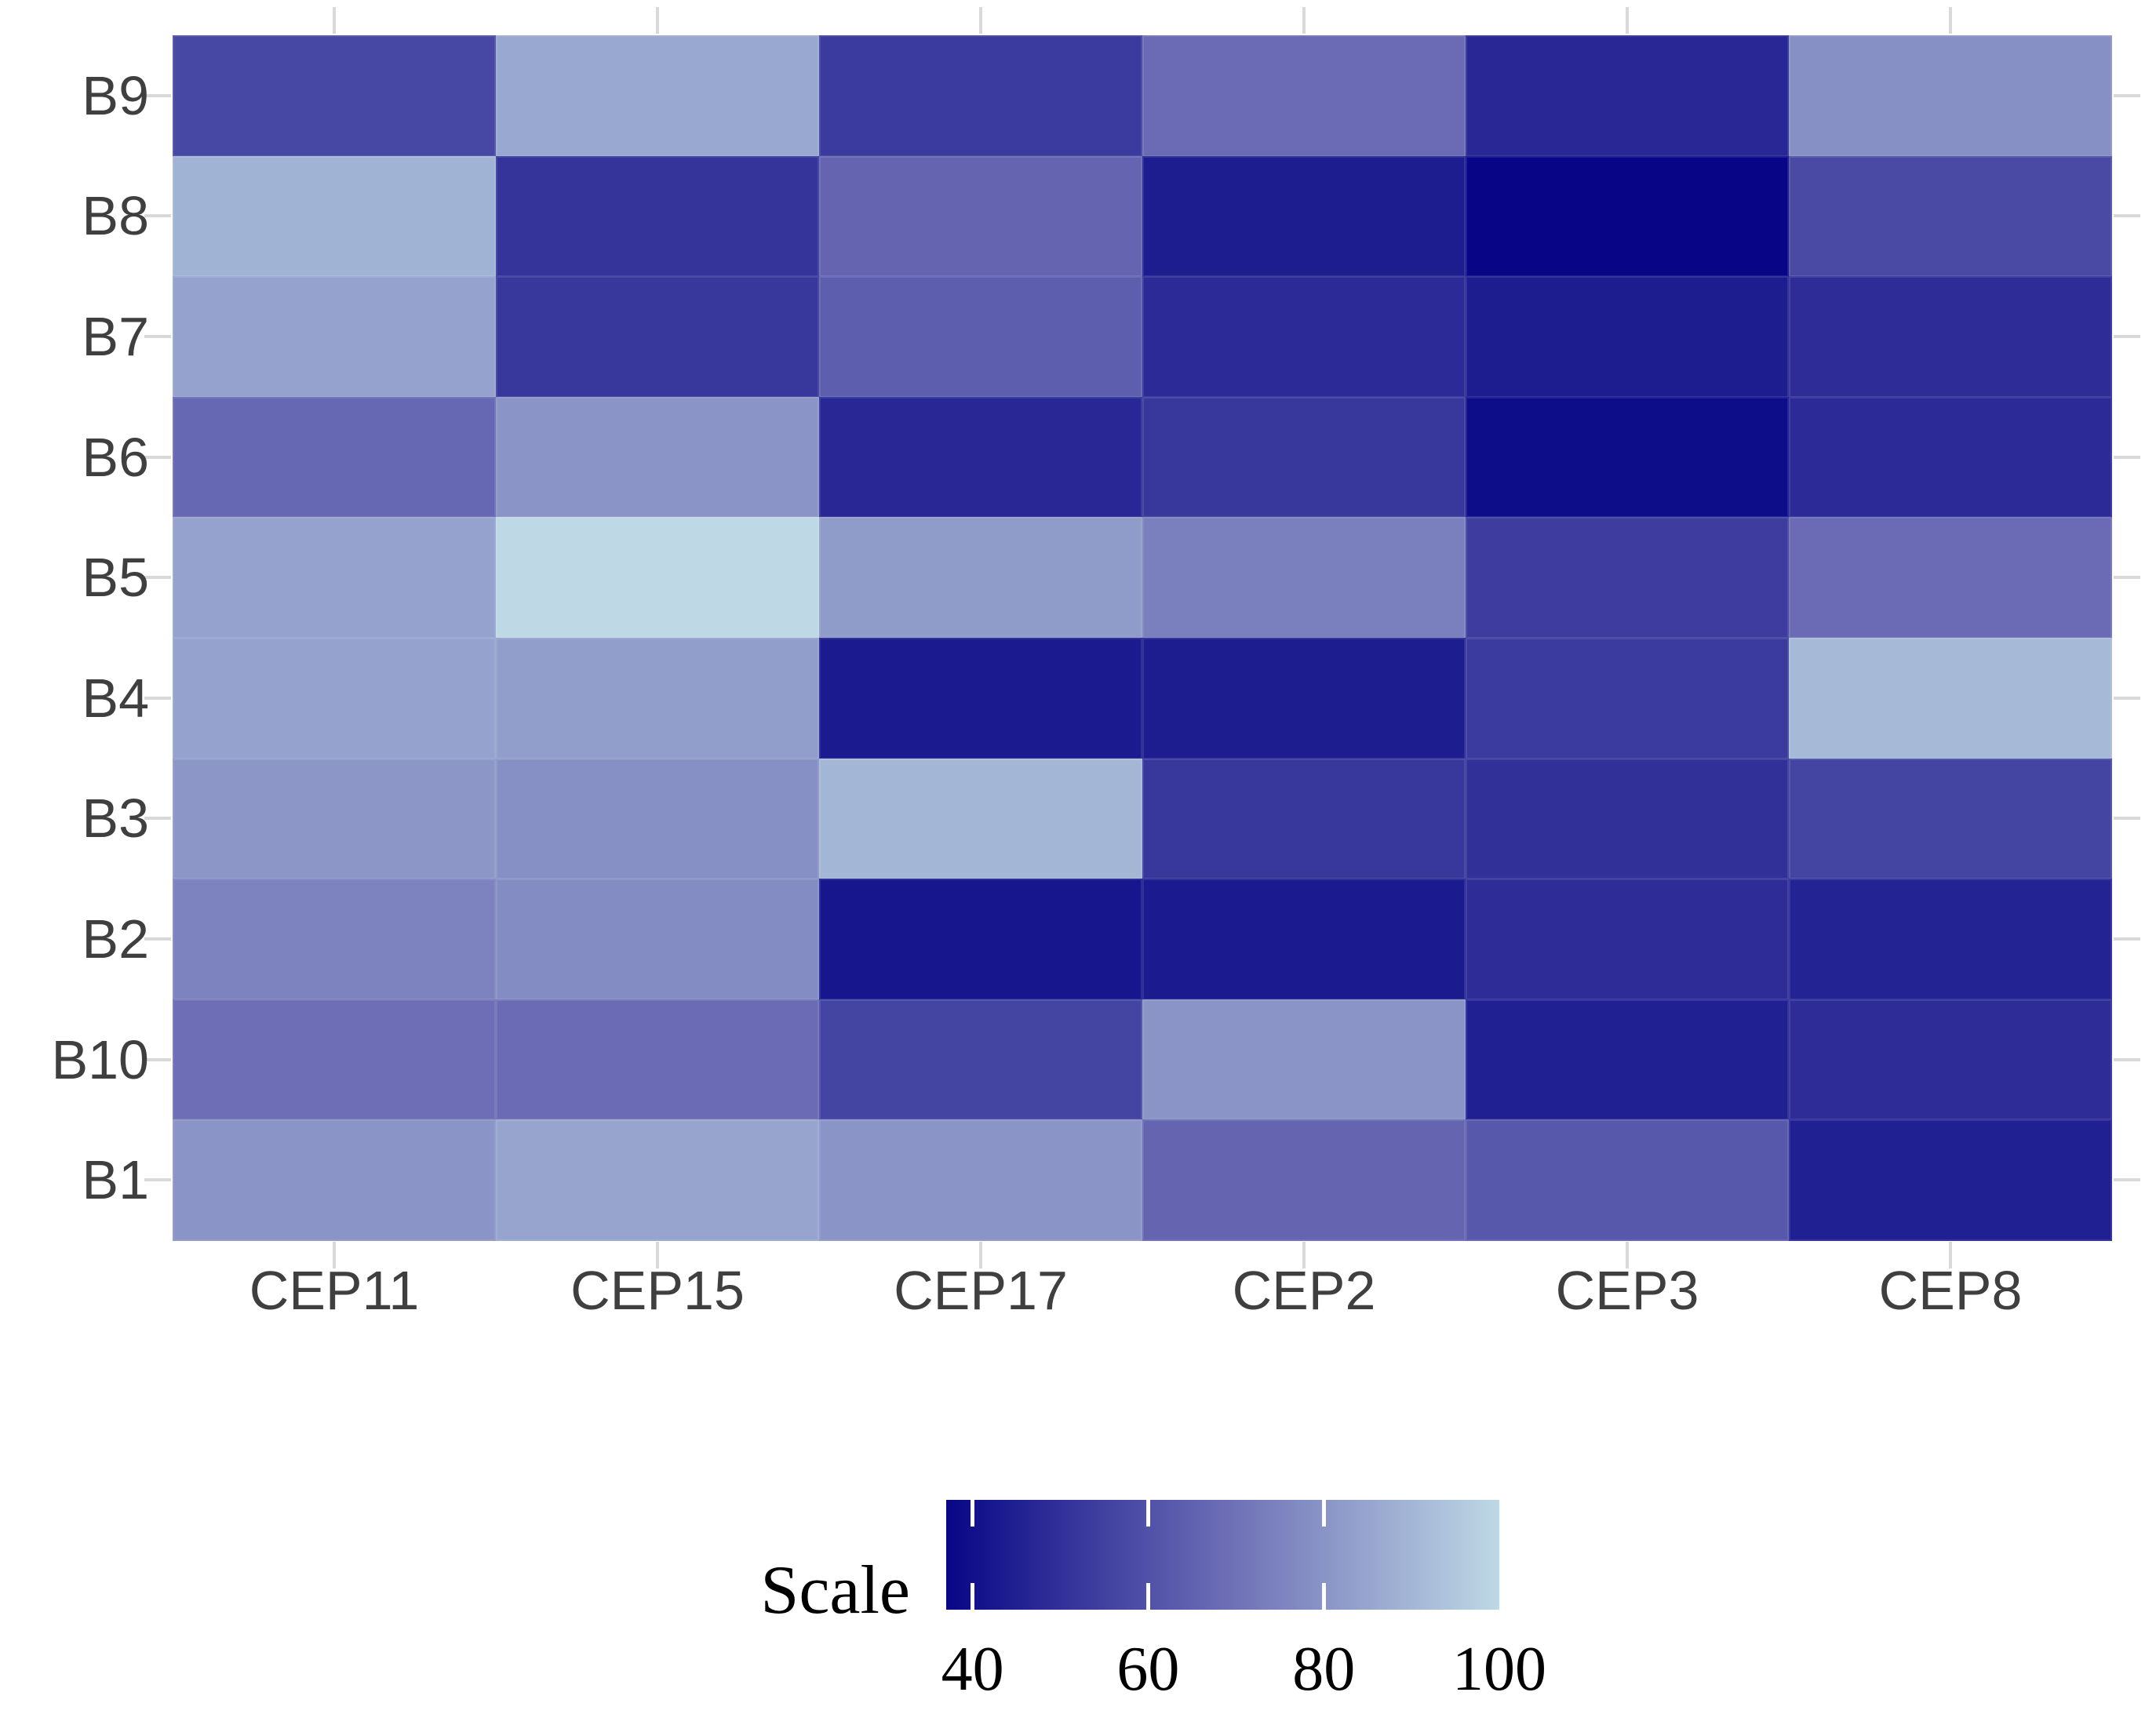 This screenshot has height=1725, width=2156. I want to click on y-axis-label: B9, so click(115, 95).